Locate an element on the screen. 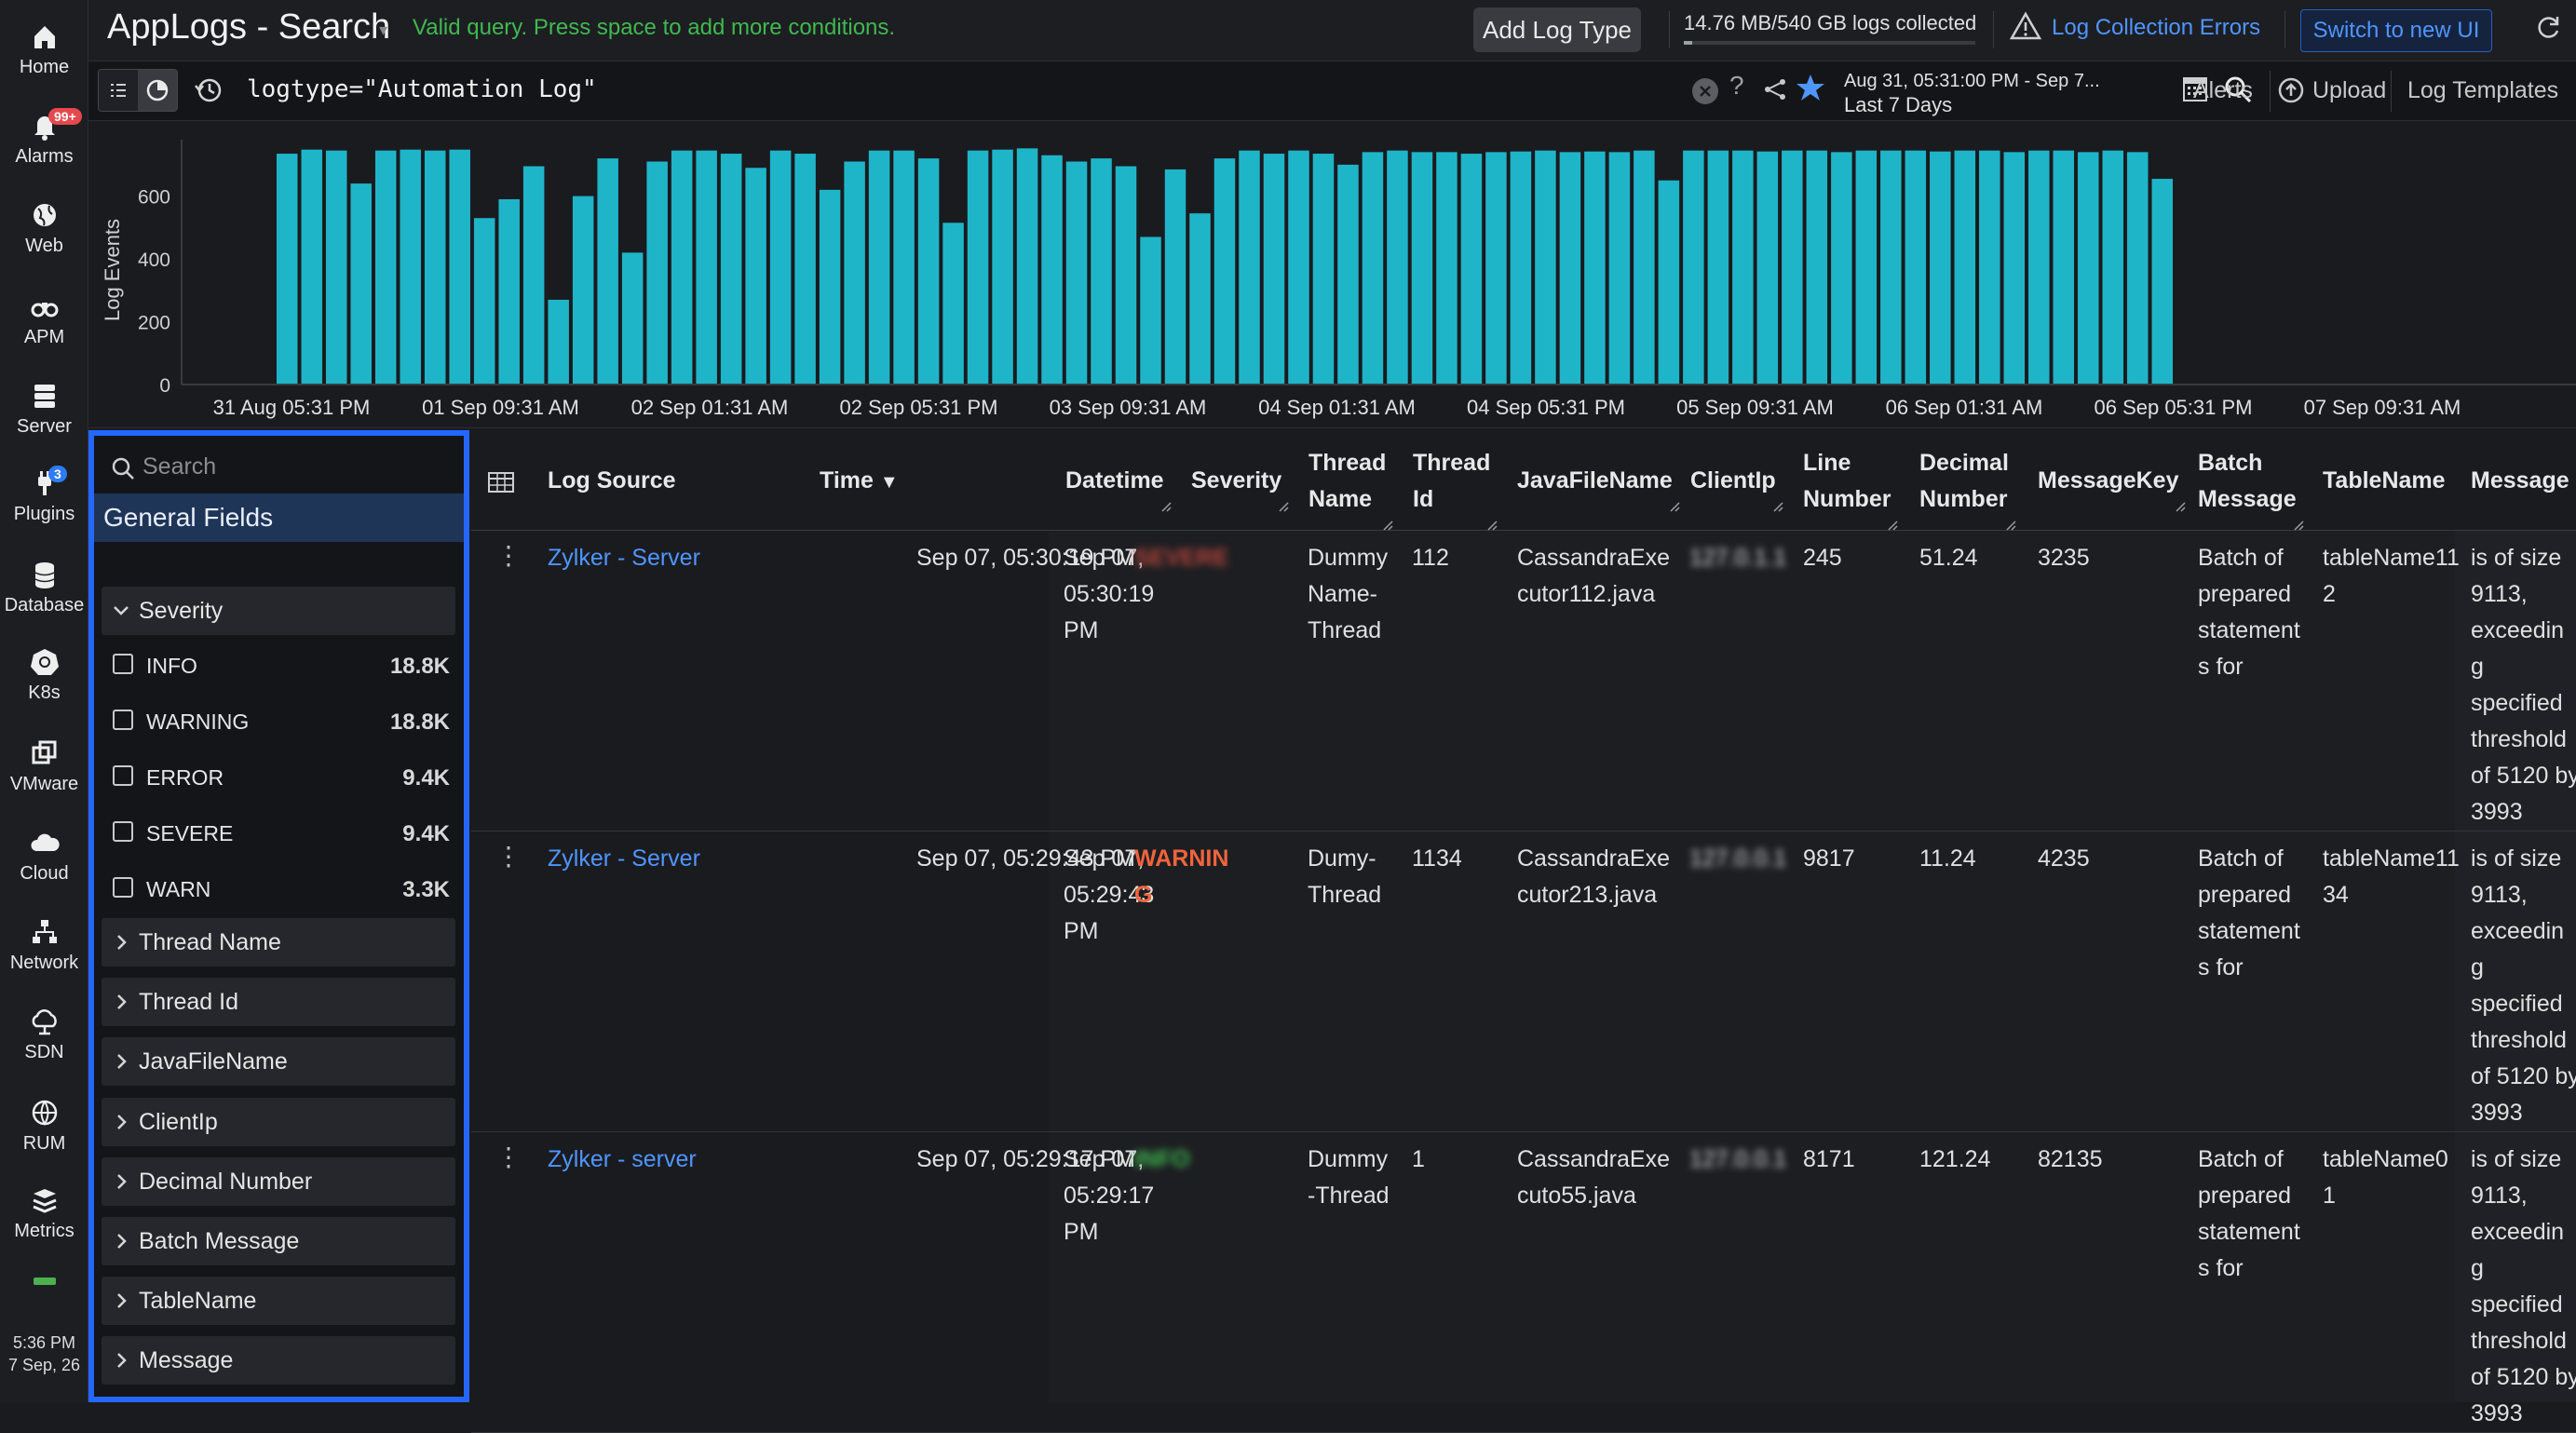  severity-group-label: Severity is located at coordinates (181, 611).